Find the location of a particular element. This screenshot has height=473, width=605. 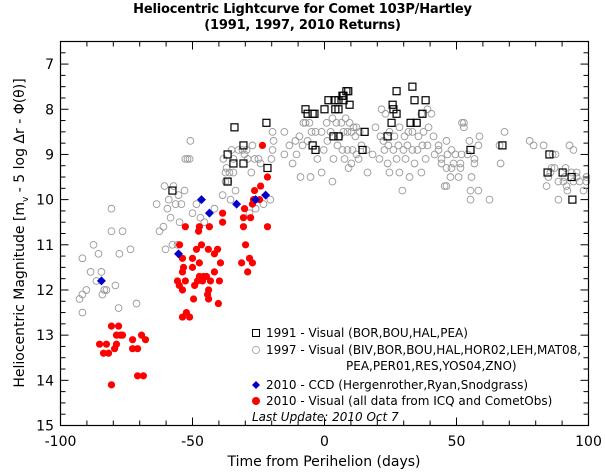

y-tick-label: 7 is located at coordinates (49, 65).